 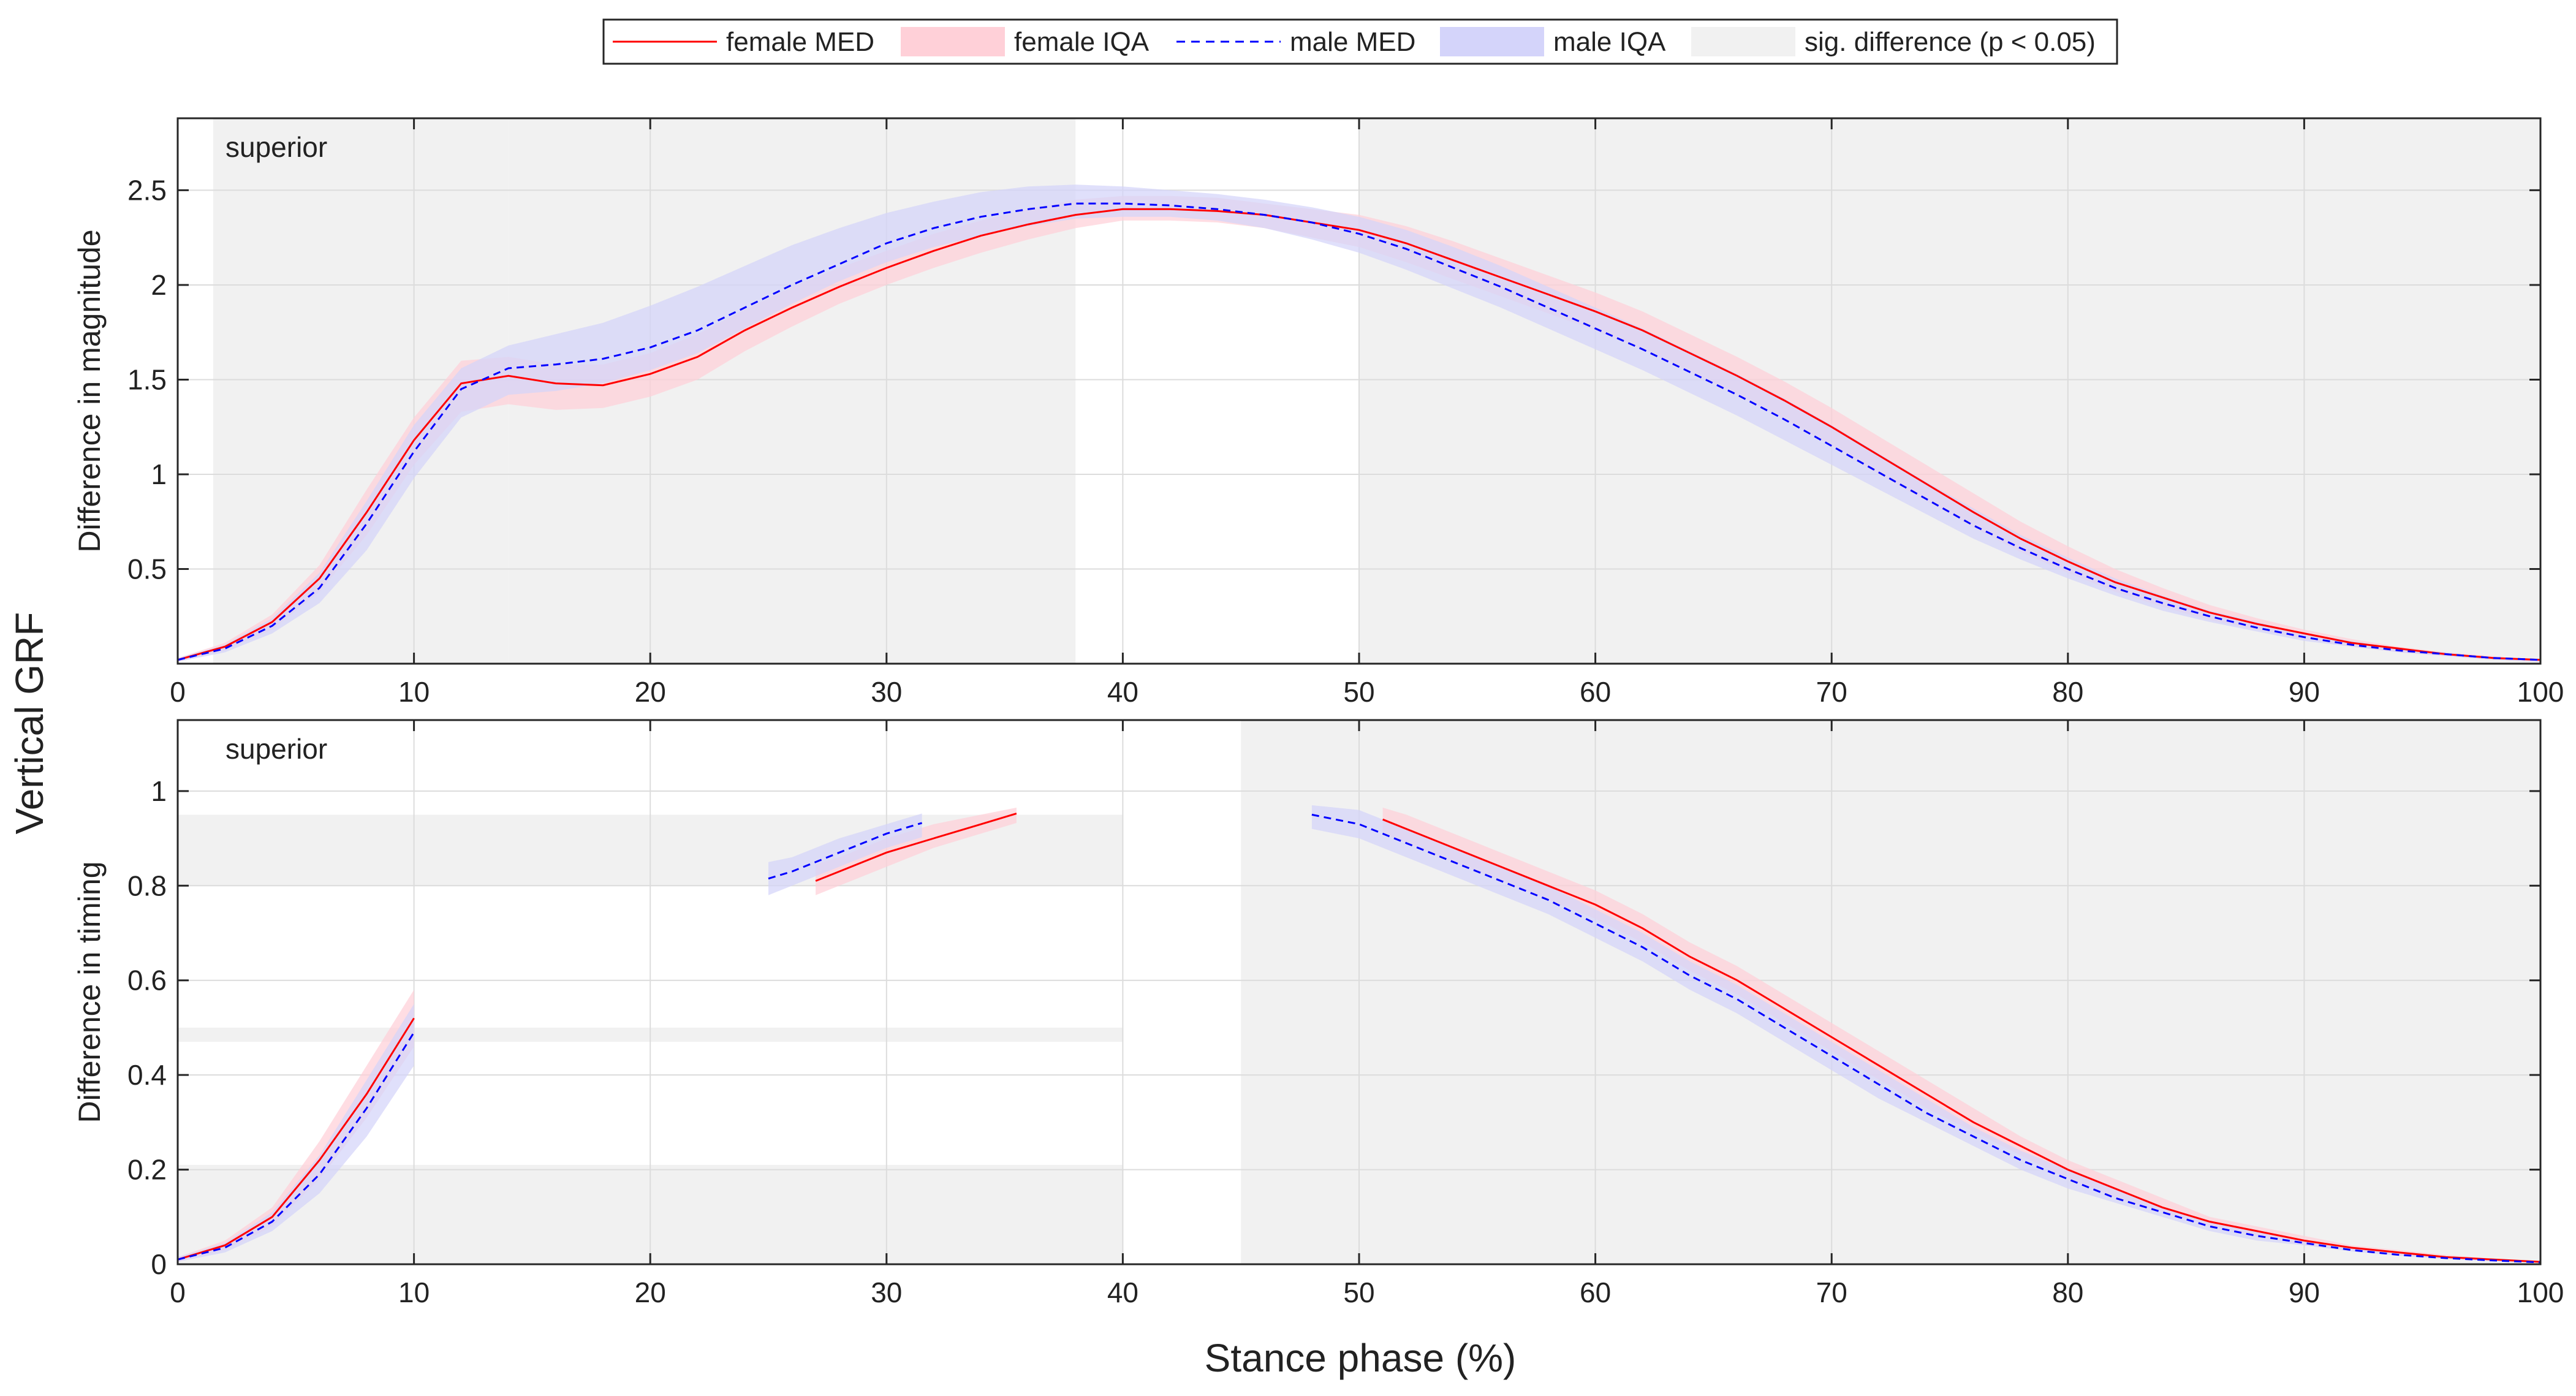 What do you see at coordinates (1361, 1358) in the screenshot?
I see `figure-xlabel: Stance phase (%)` at bounding box center [1361, 1358].